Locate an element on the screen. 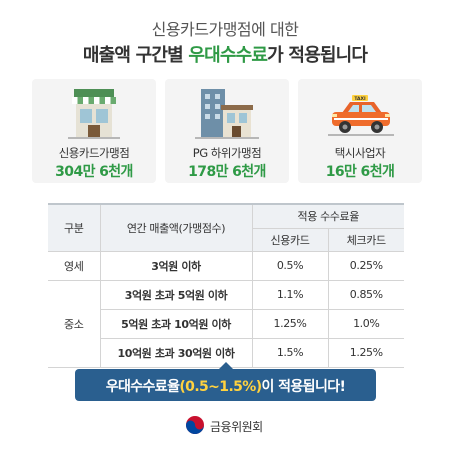 The image size is (450, 450). banner-text: 우대수수료율(0.5~1.5%)이 적용됩니다! is located at coordinates (225, 386).